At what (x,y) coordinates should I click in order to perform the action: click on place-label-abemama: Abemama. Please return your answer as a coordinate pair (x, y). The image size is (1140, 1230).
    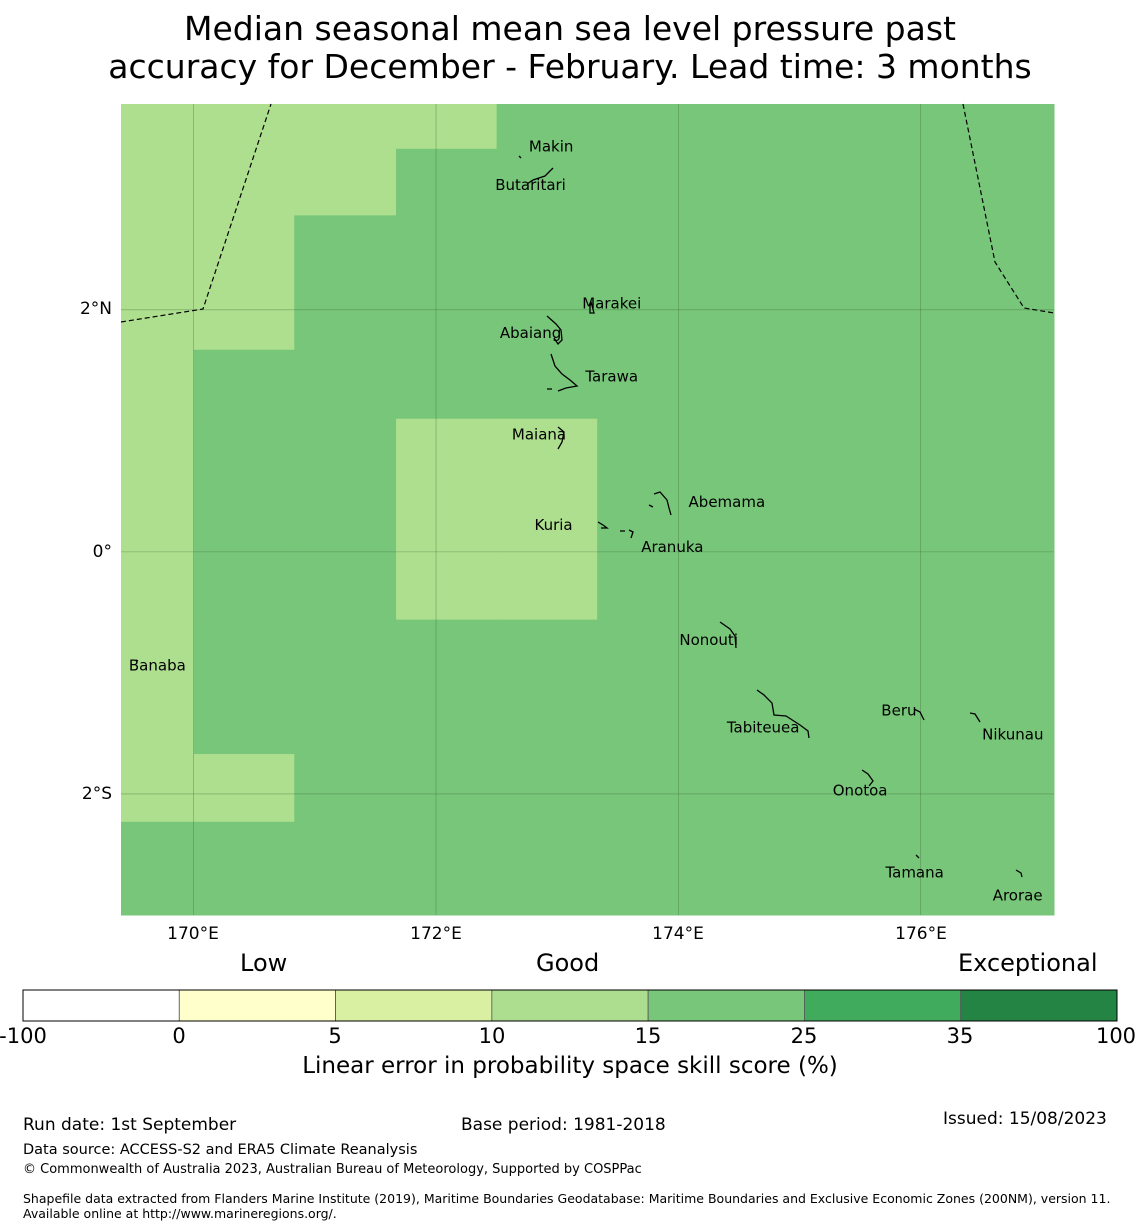
    Looking at the image, I should click on (727, 502).